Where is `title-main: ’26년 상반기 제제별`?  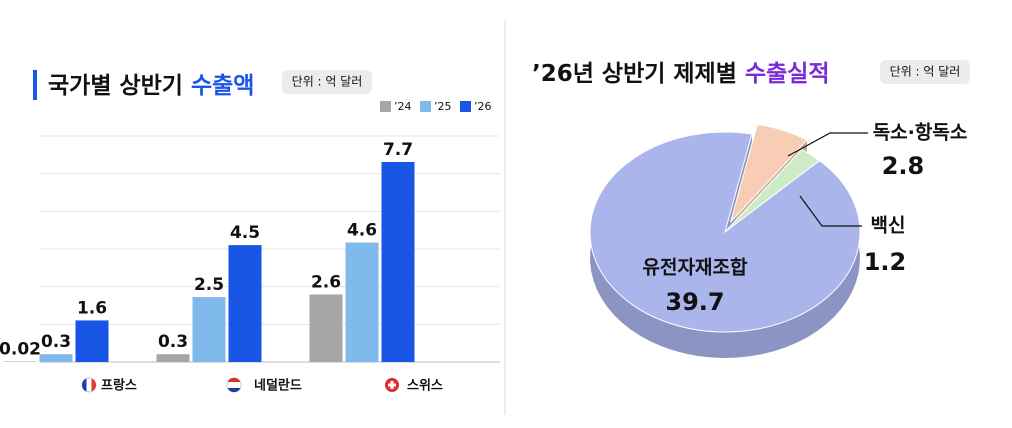 title-main: ’26년 상반기 제제별 is located at coordinates (634, 74).